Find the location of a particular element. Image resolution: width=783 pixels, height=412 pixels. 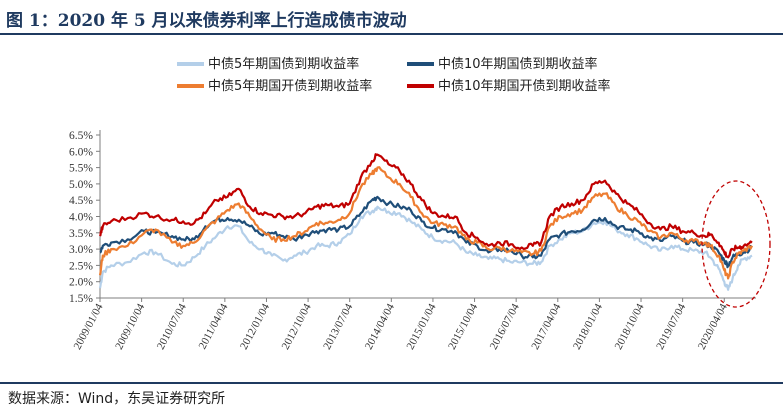

y-tick-label: 3.5% is located at coordinates (81, 234).